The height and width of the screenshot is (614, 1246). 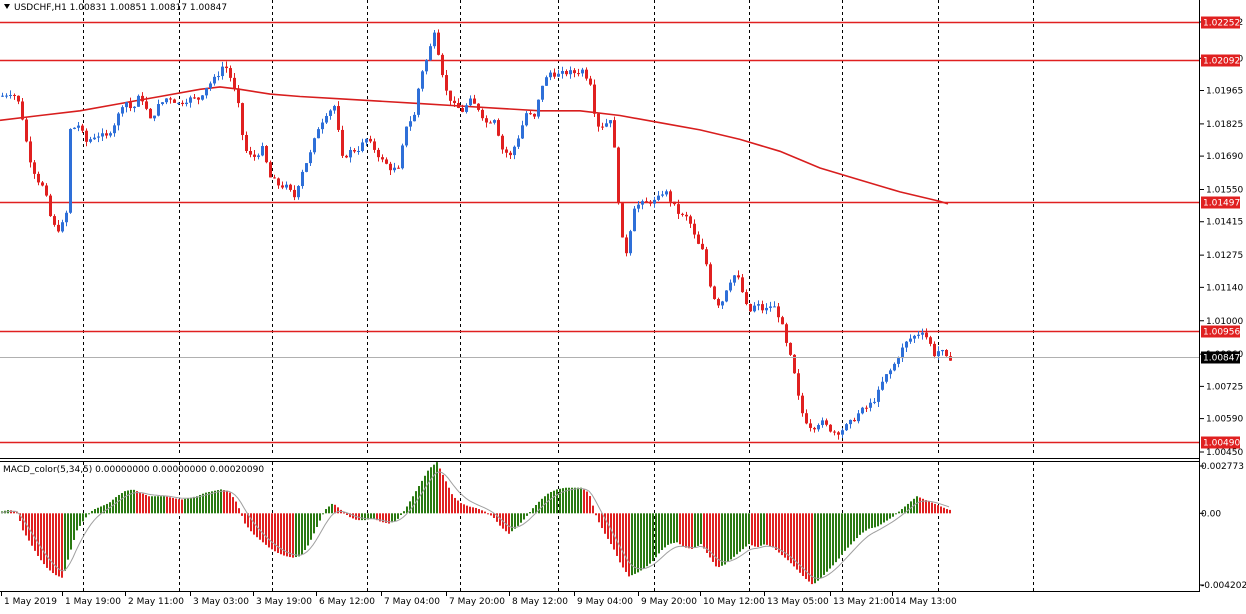 I want to click on price-tick-label: 1.00725, so click(x=1224, y=387).